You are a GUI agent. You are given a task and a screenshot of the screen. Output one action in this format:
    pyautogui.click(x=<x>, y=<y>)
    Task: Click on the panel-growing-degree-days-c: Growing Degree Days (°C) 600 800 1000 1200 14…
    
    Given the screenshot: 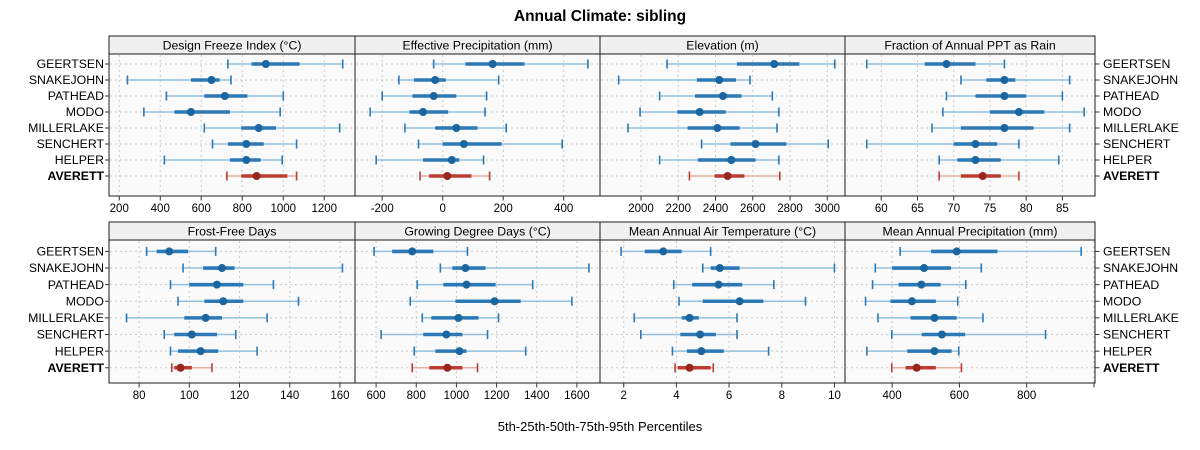 What is the action you would take?
    pyautogui.click(x=477, y=311)
    